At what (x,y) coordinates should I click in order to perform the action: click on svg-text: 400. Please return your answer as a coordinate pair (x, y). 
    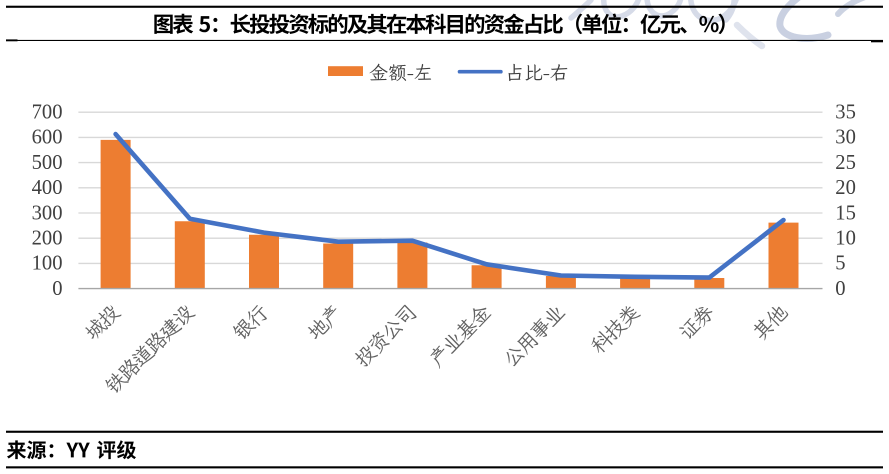
    Looking at the image, I should click on (47, 188).